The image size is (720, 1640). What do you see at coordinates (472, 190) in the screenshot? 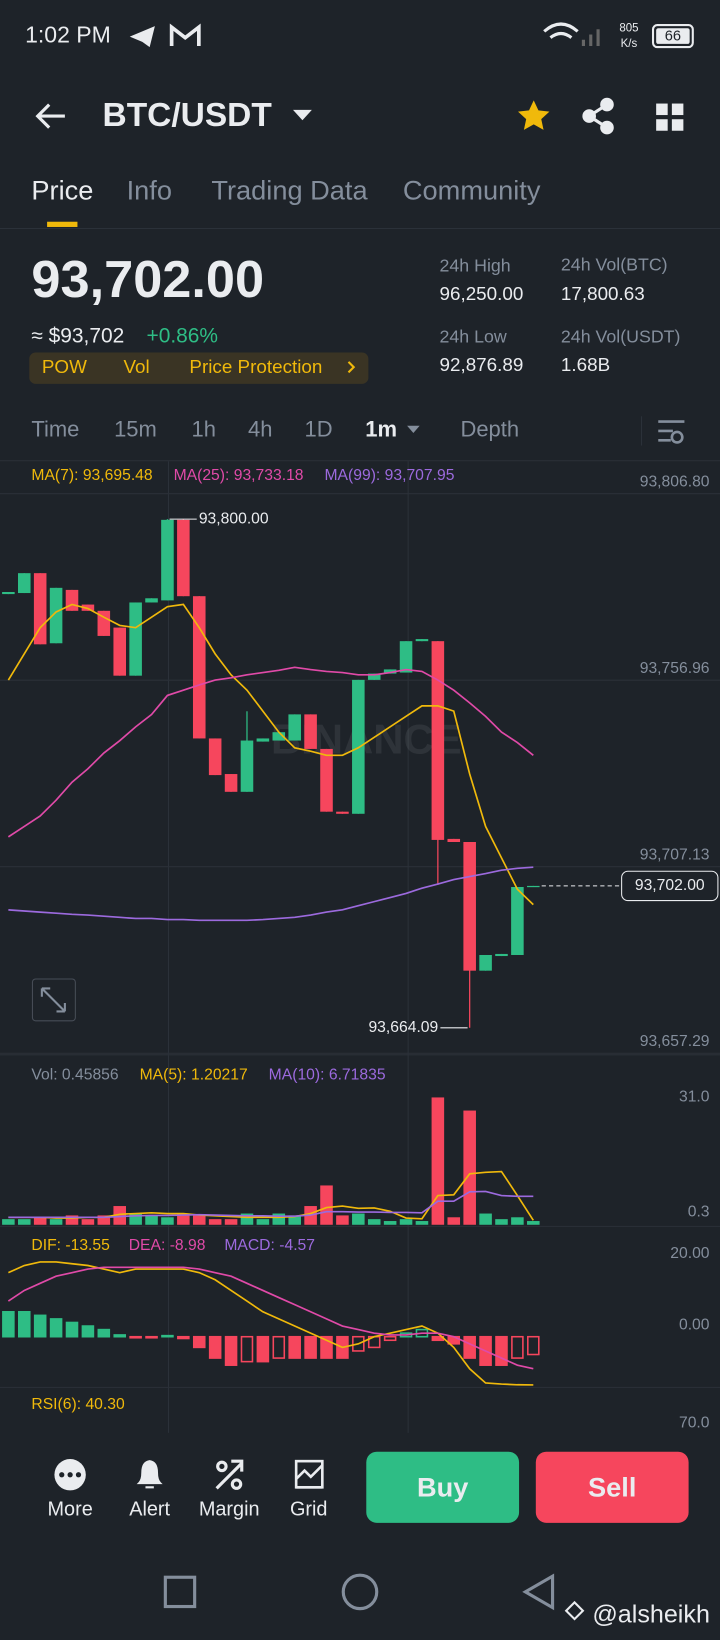
I see `tab: Community` at bounding box center [472, 190].